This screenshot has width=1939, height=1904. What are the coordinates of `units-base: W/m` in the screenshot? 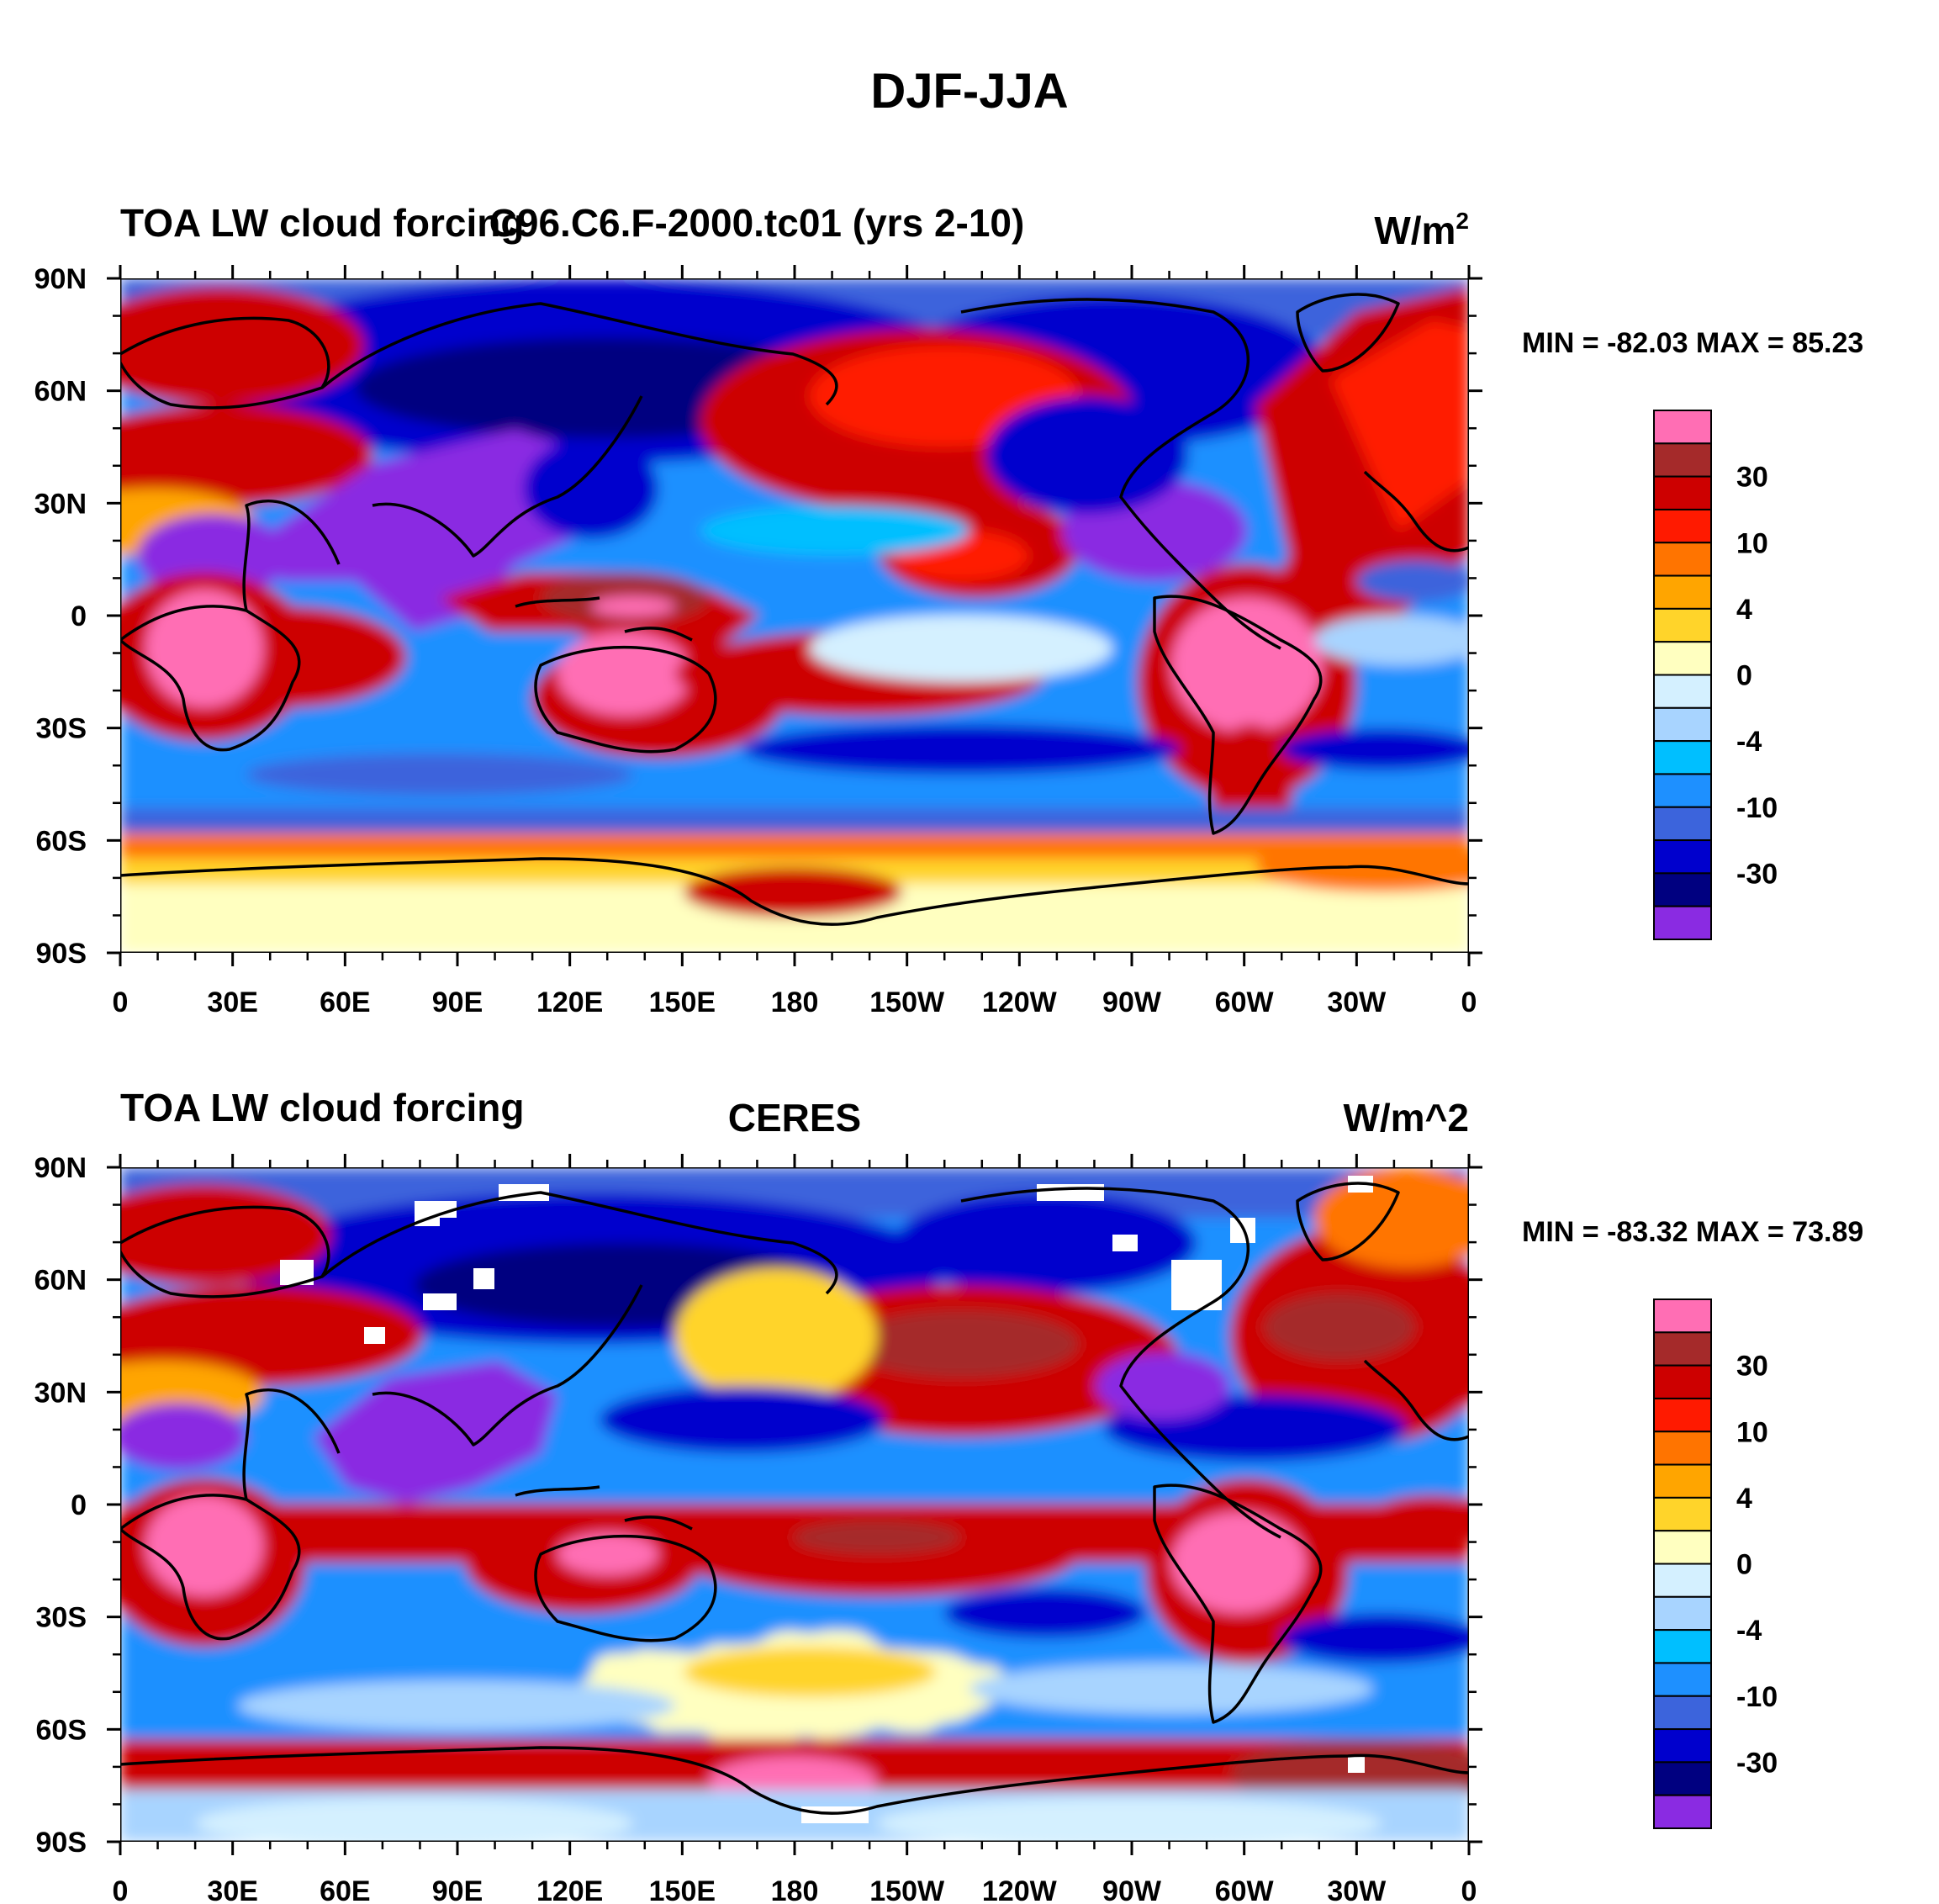 It's located at (1415, 230).